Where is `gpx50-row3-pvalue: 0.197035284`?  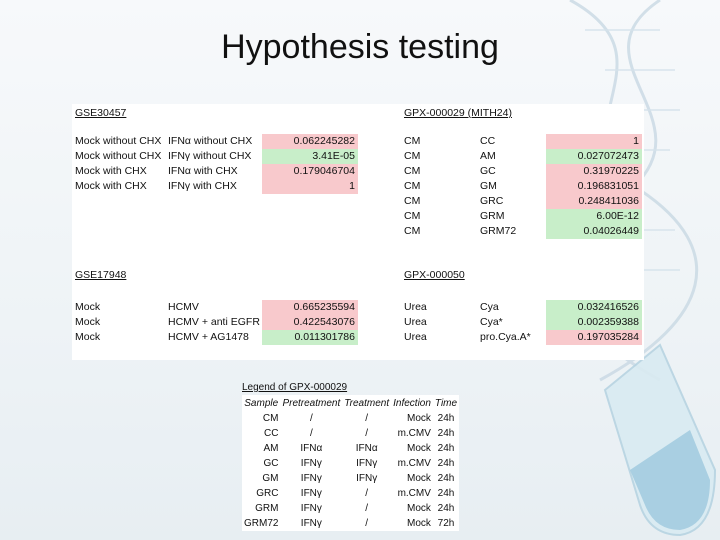
gpx50-row3-pvalue: 0.197035284 is located at coordinates (594, 337).